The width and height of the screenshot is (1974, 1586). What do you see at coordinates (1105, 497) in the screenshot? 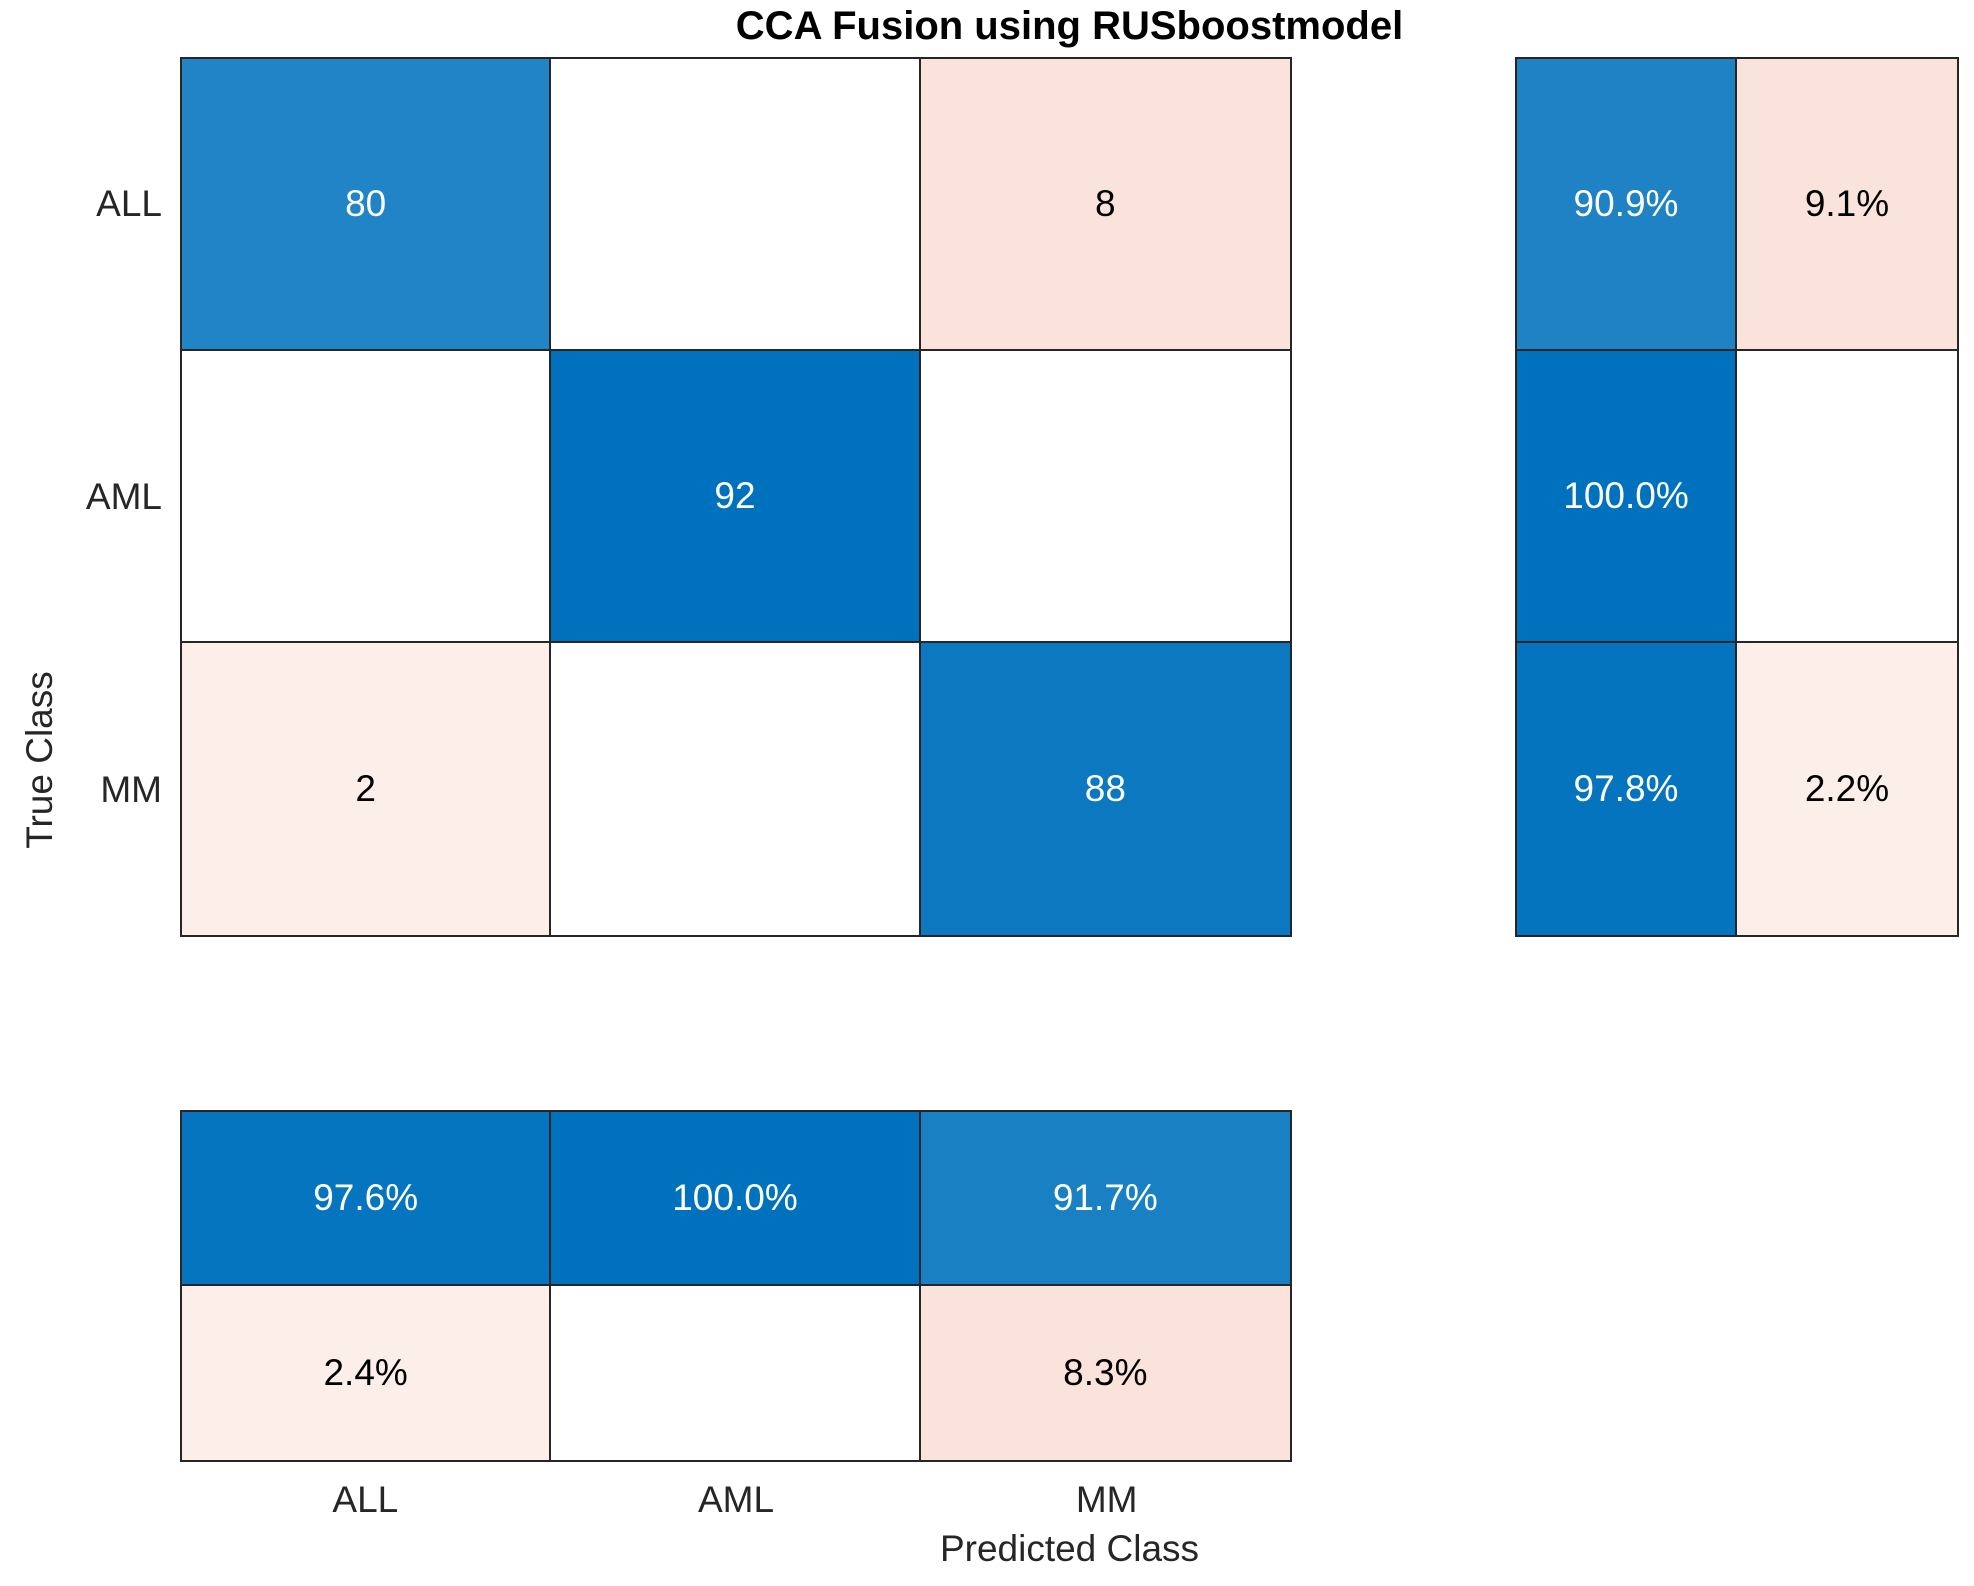
I see `matrix-cell-r1c2` at bounding box center [1105, 497].